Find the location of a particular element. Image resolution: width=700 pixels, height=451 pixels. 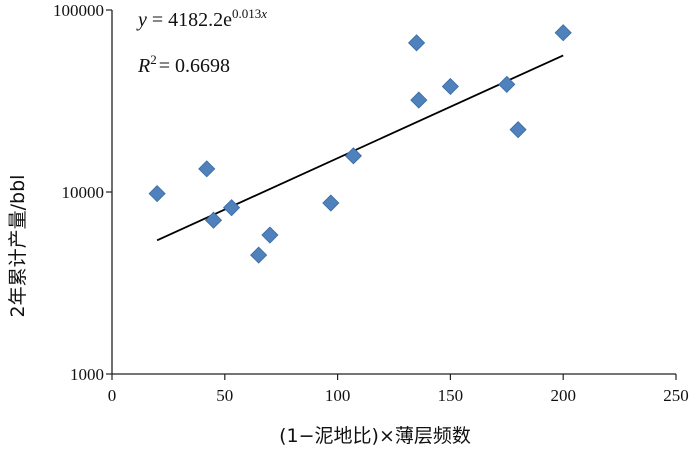

x-tick-label: 150 is located at coordinates (451, 395).